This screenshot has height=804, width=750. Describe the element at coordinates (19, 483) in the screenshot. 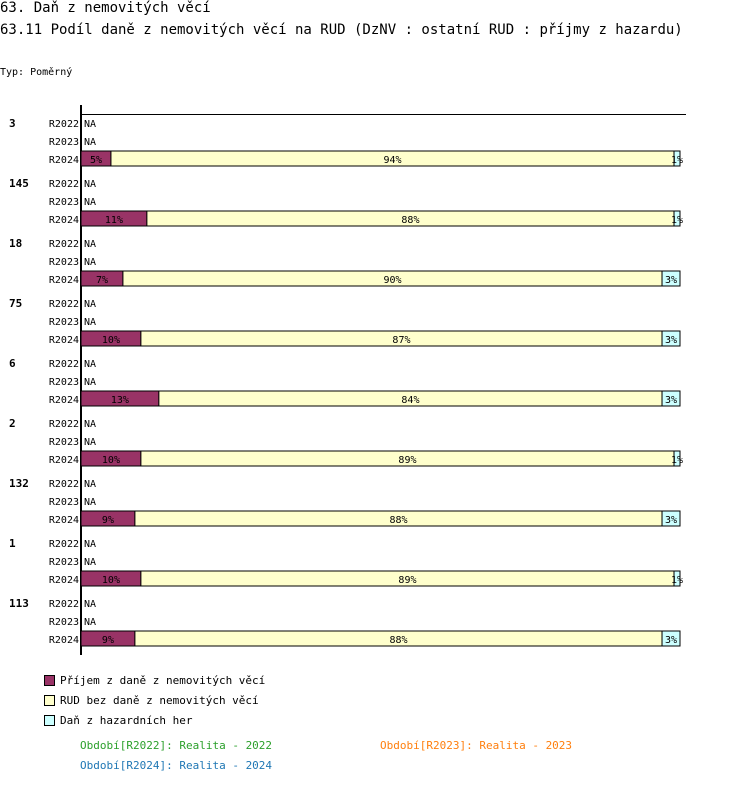

I see `group-label: 132` at that location.